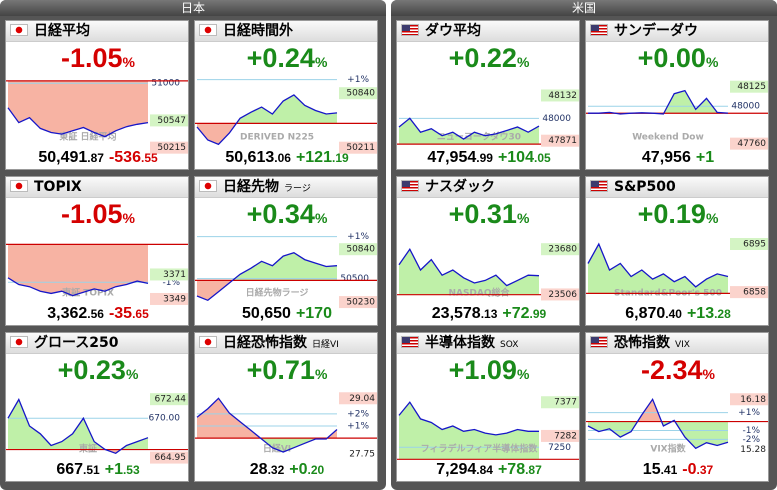 This screenshot has width=777, height=490. Describe the element at coordinates (479, 293) in the screenshot. I see `watermark: NASDAQ総合` at that location.